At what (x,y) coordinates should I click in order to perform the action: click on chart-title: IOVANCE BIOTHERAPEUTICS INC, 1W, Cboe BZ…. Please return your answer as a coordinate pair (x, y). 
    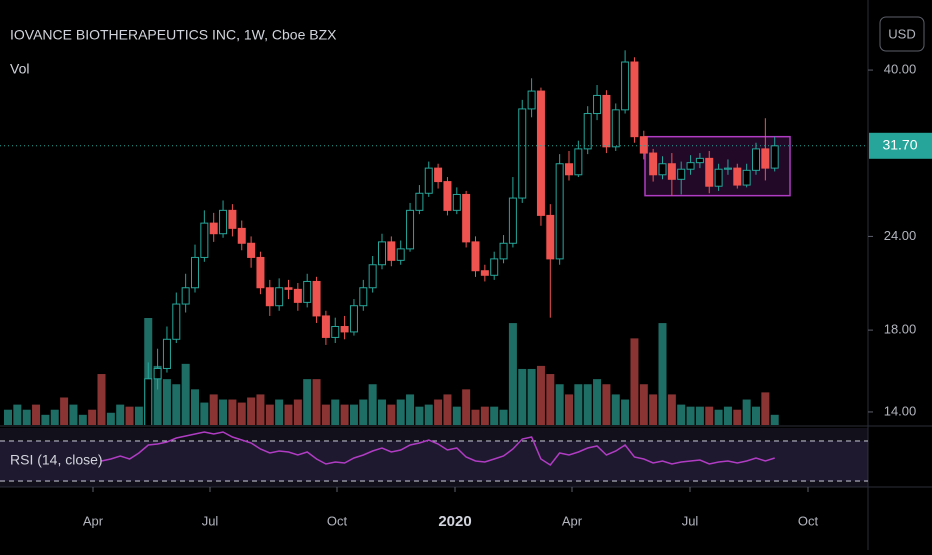
    Looking at the image, I should click on (173, 35).